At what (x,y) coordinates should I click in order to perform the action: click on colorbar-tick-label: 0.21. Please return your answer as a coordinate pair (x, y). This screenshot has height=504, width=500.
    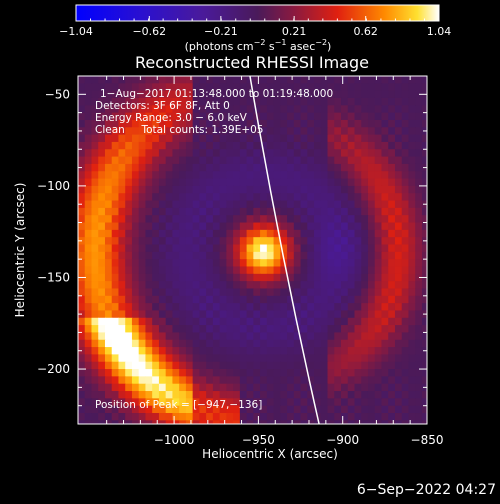
    Looking at the image, I should click on (294, 31).